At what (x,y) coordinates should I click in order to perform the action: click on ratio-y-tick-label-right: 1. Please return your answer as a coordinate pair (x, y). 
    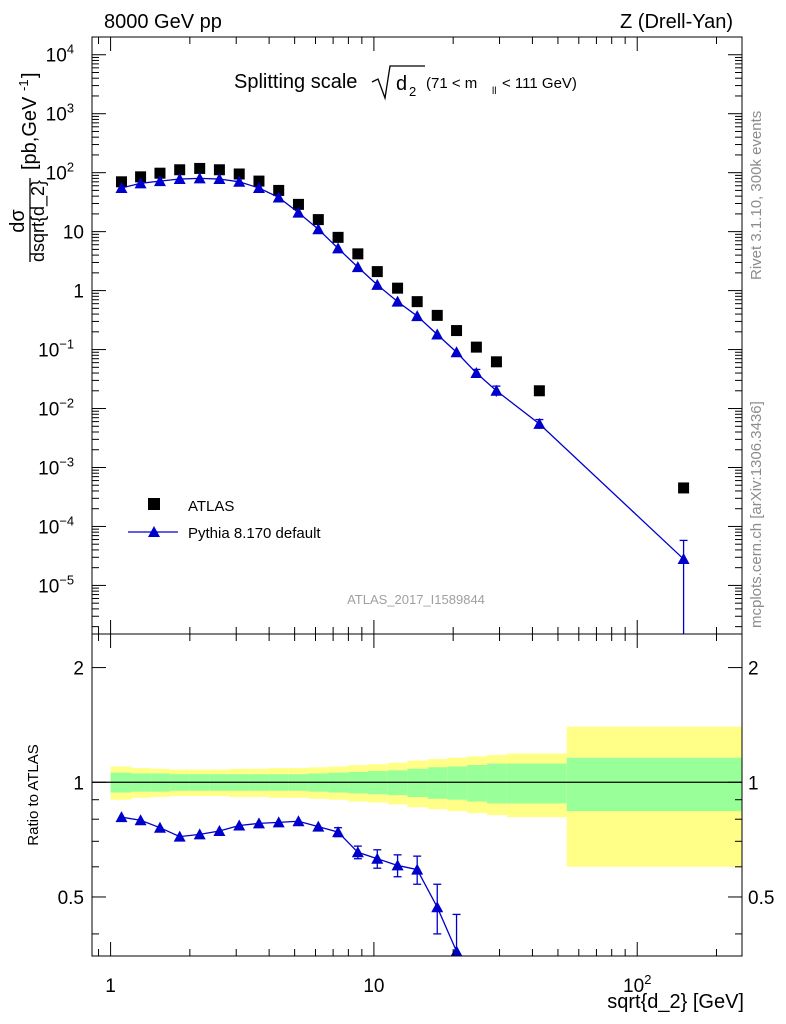
    Looking at the image, I should click on (753, 783).